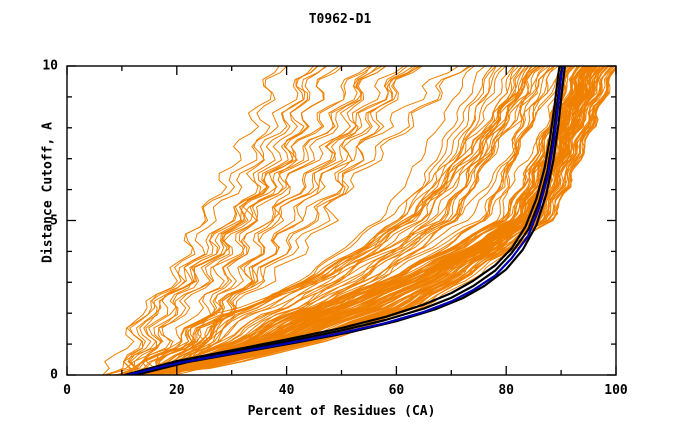 Image resolution: width=680 pixels, height=440 pixels. What do you see at coordinates (50, 66) in the screenshot?
I see `y-tick-label: 10` at bounding box center [50, 66].